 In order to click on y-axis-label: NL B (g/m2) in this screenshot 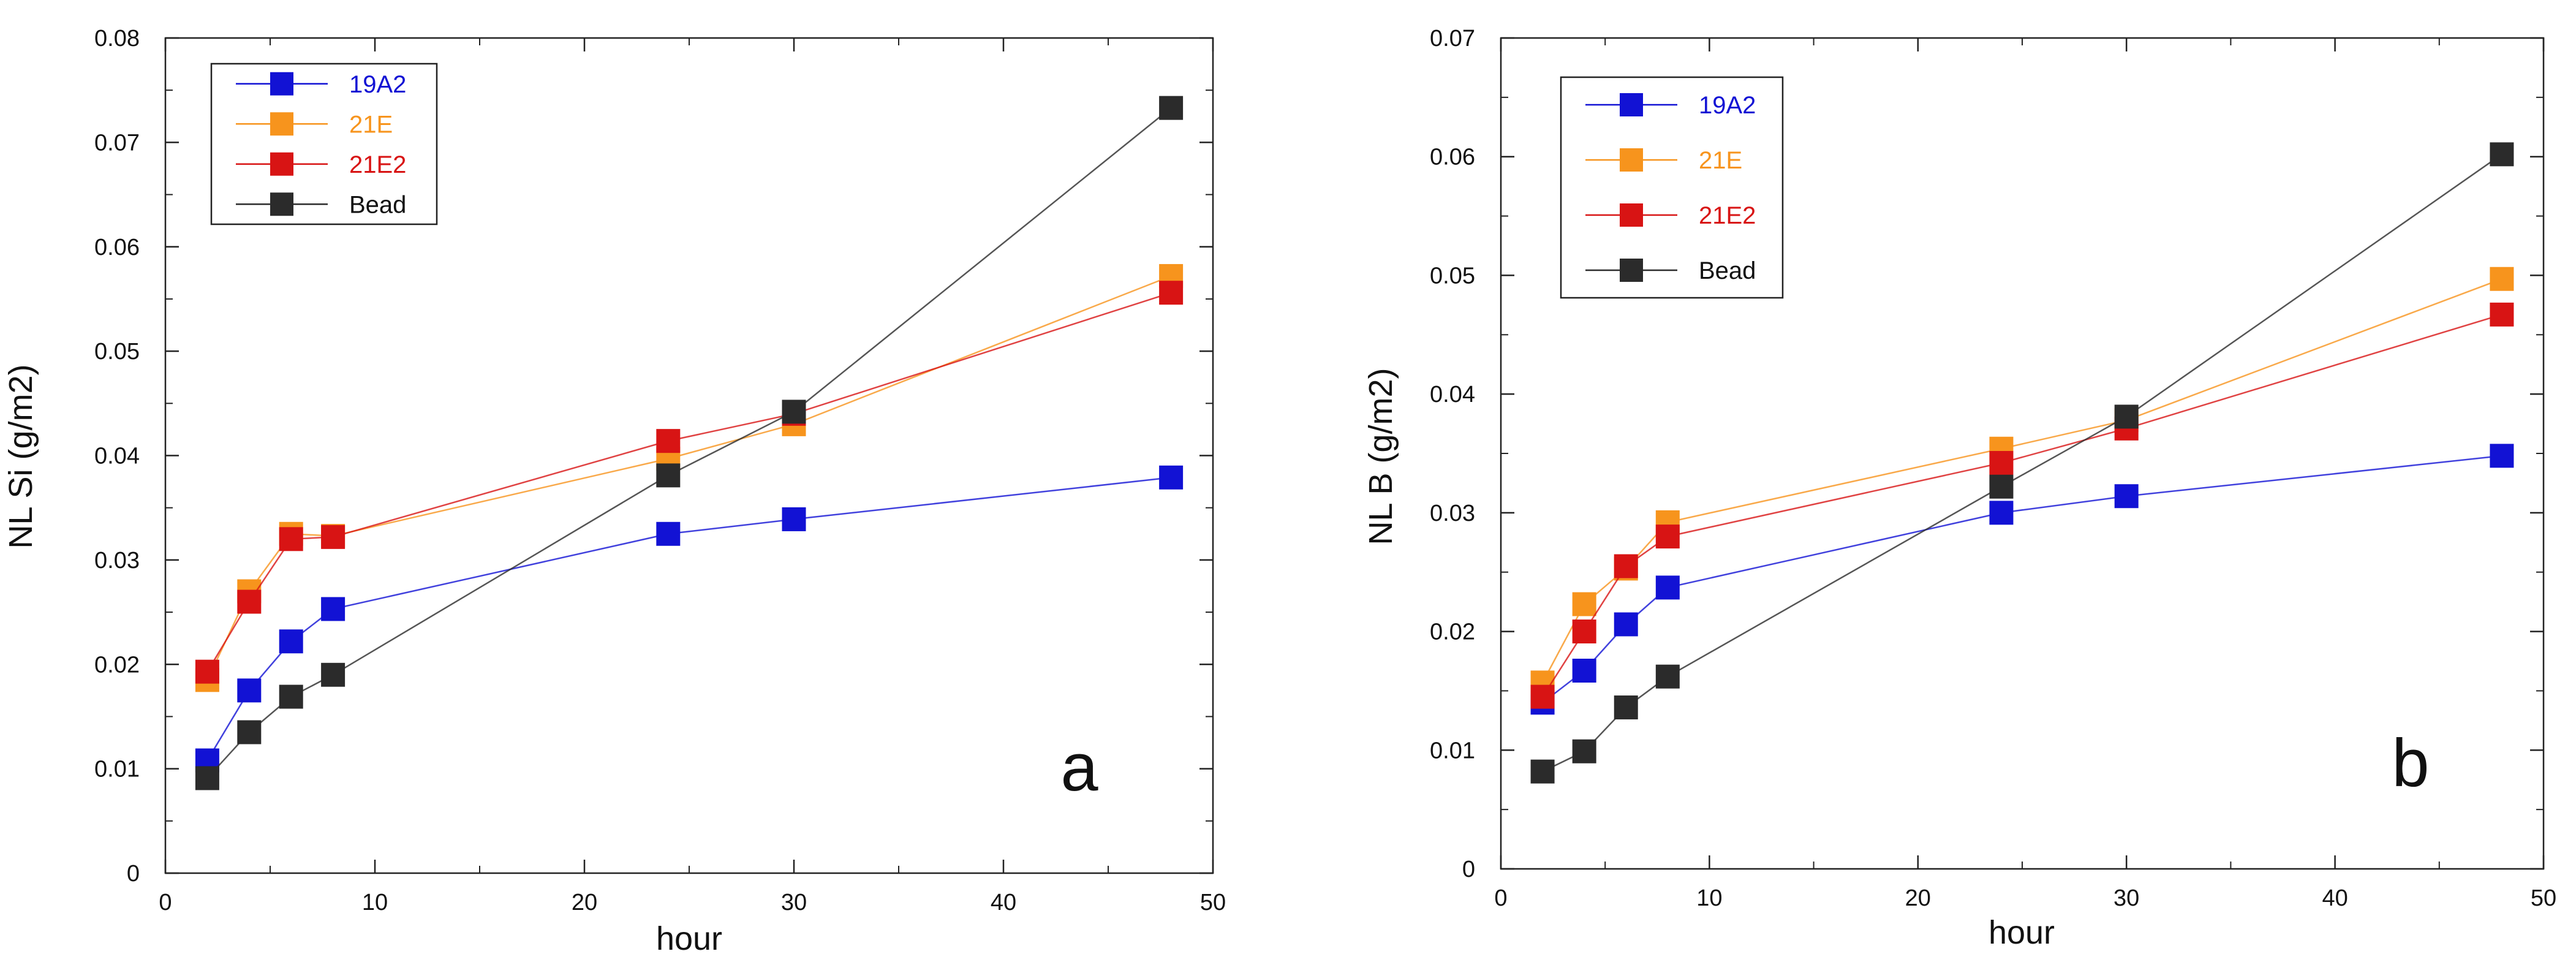, I will do `click(1380, 456)`.